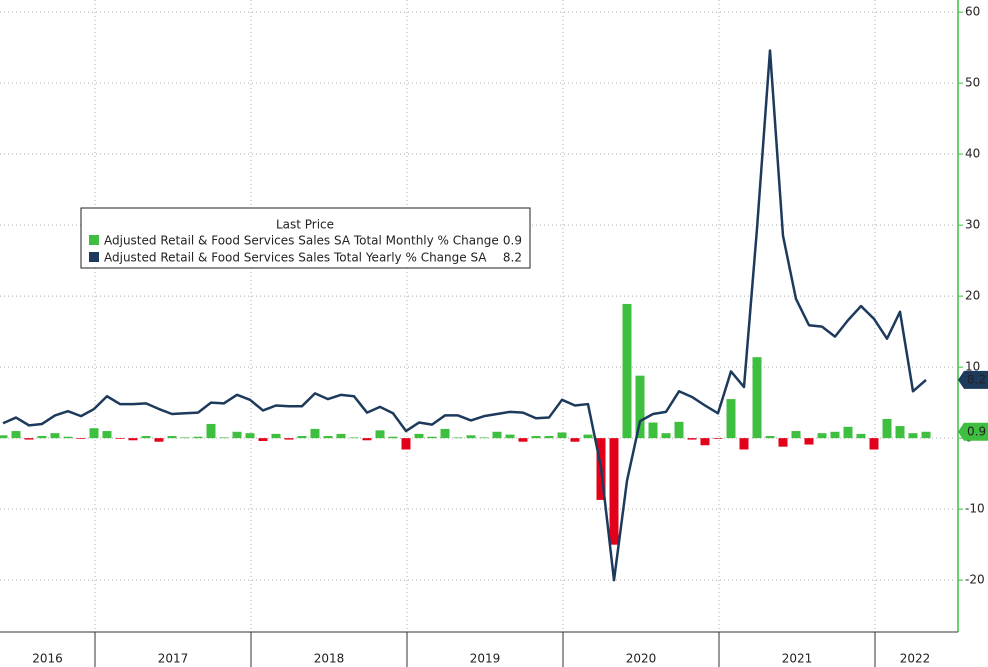 Image resolution: width=988 pixels, height=667 pixels. I want to click on y-tick-label: 10, so click(972, 367).